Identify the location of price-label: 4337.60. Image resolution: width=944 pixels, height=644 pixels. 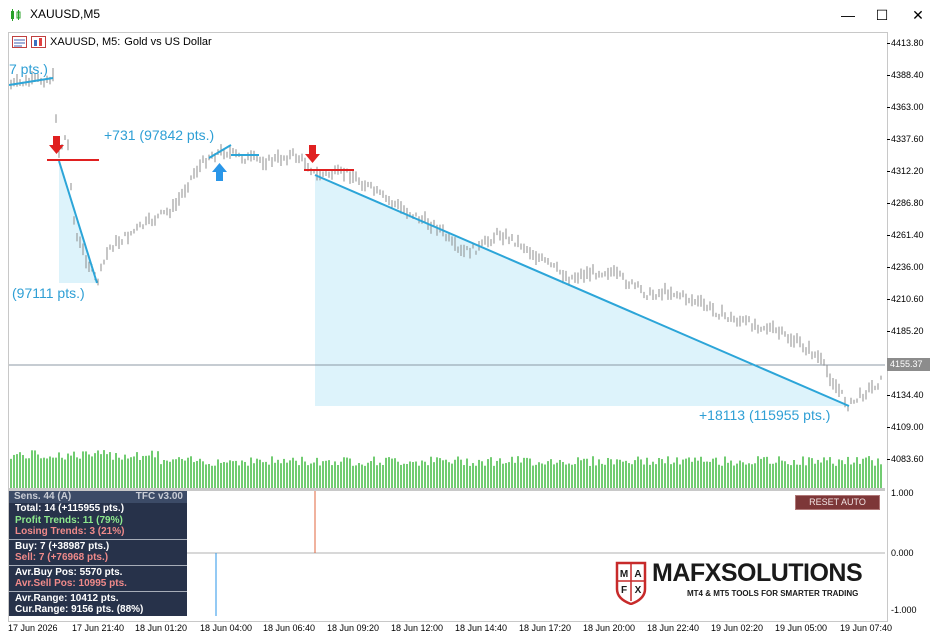
(907, 139).